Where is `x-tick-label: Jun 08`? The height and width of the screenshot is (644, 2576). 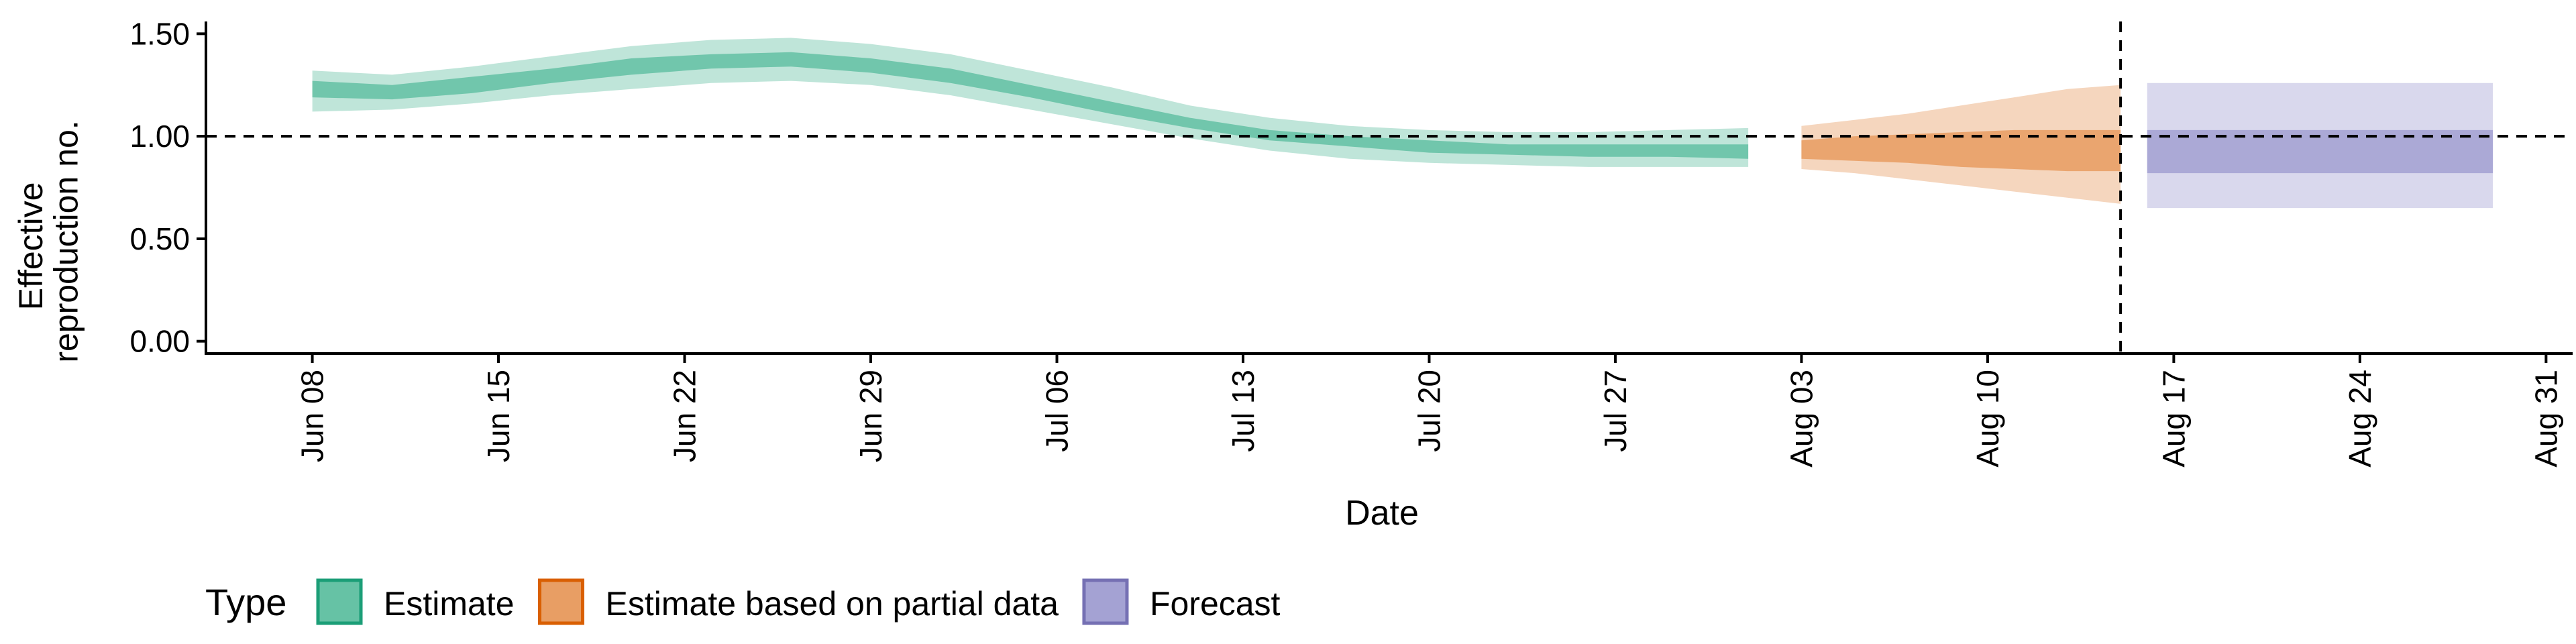
x-tick-label: Jun 08 is located at coordinates (312, 416).